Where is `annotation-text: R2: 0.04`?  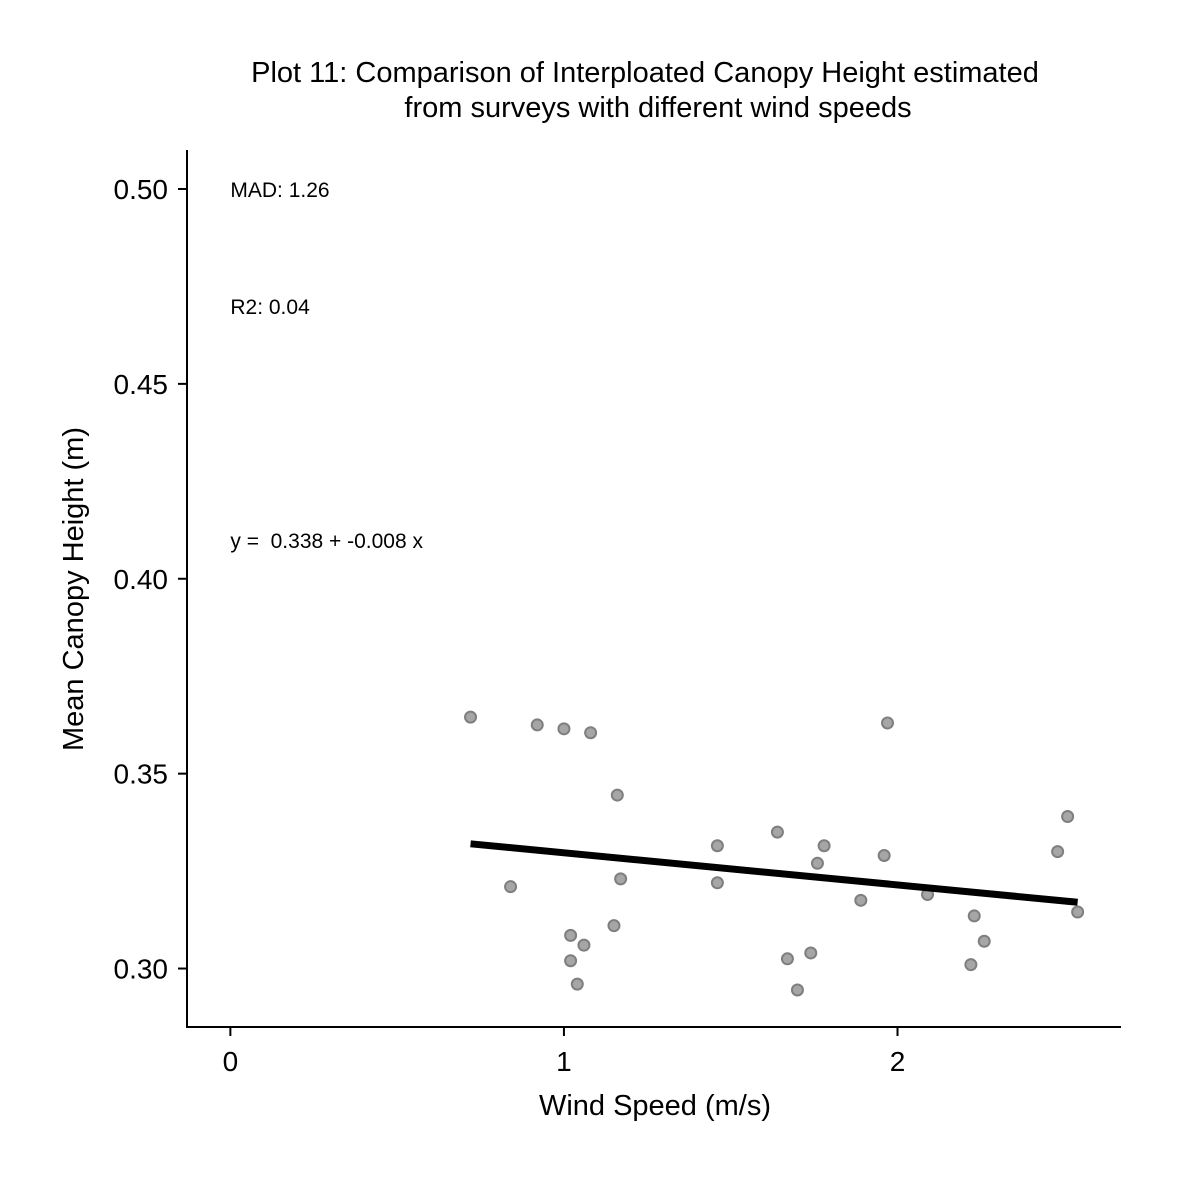
annotation-text: R2: 0.04 is located at coordinates (270, 307).